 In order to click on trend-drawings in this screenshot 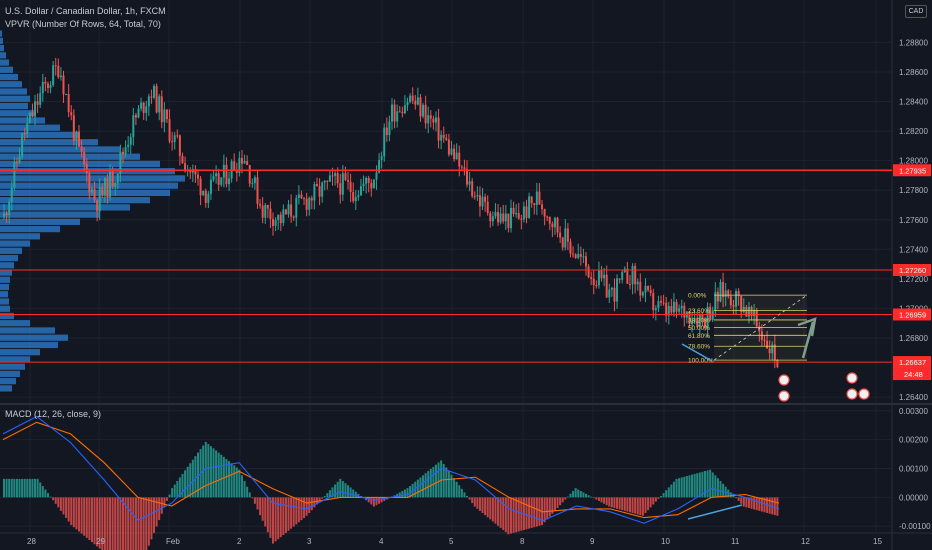, I will do `click(749, 339)`.